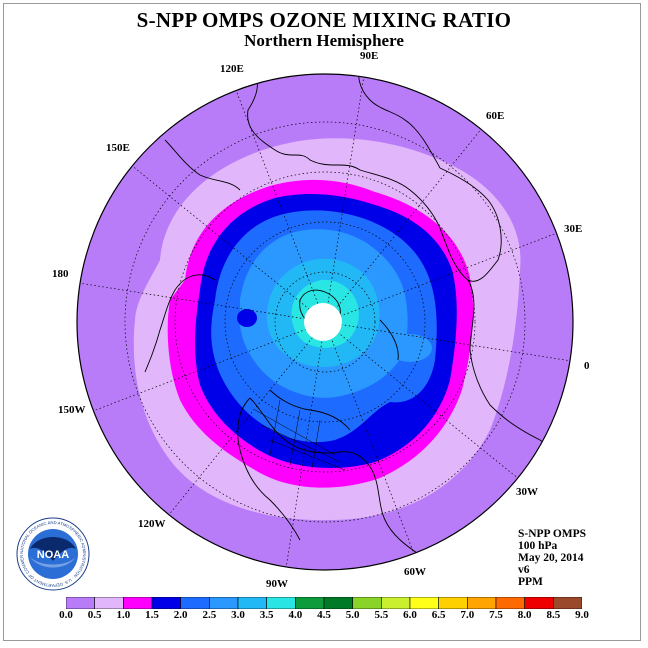 The width and height of the screenshot is (648, 648). What do you see at coordinates (238, 615) in the screenshot?
I see `colorbar-tick-label: 3.0` at bounding box center [238, 615].